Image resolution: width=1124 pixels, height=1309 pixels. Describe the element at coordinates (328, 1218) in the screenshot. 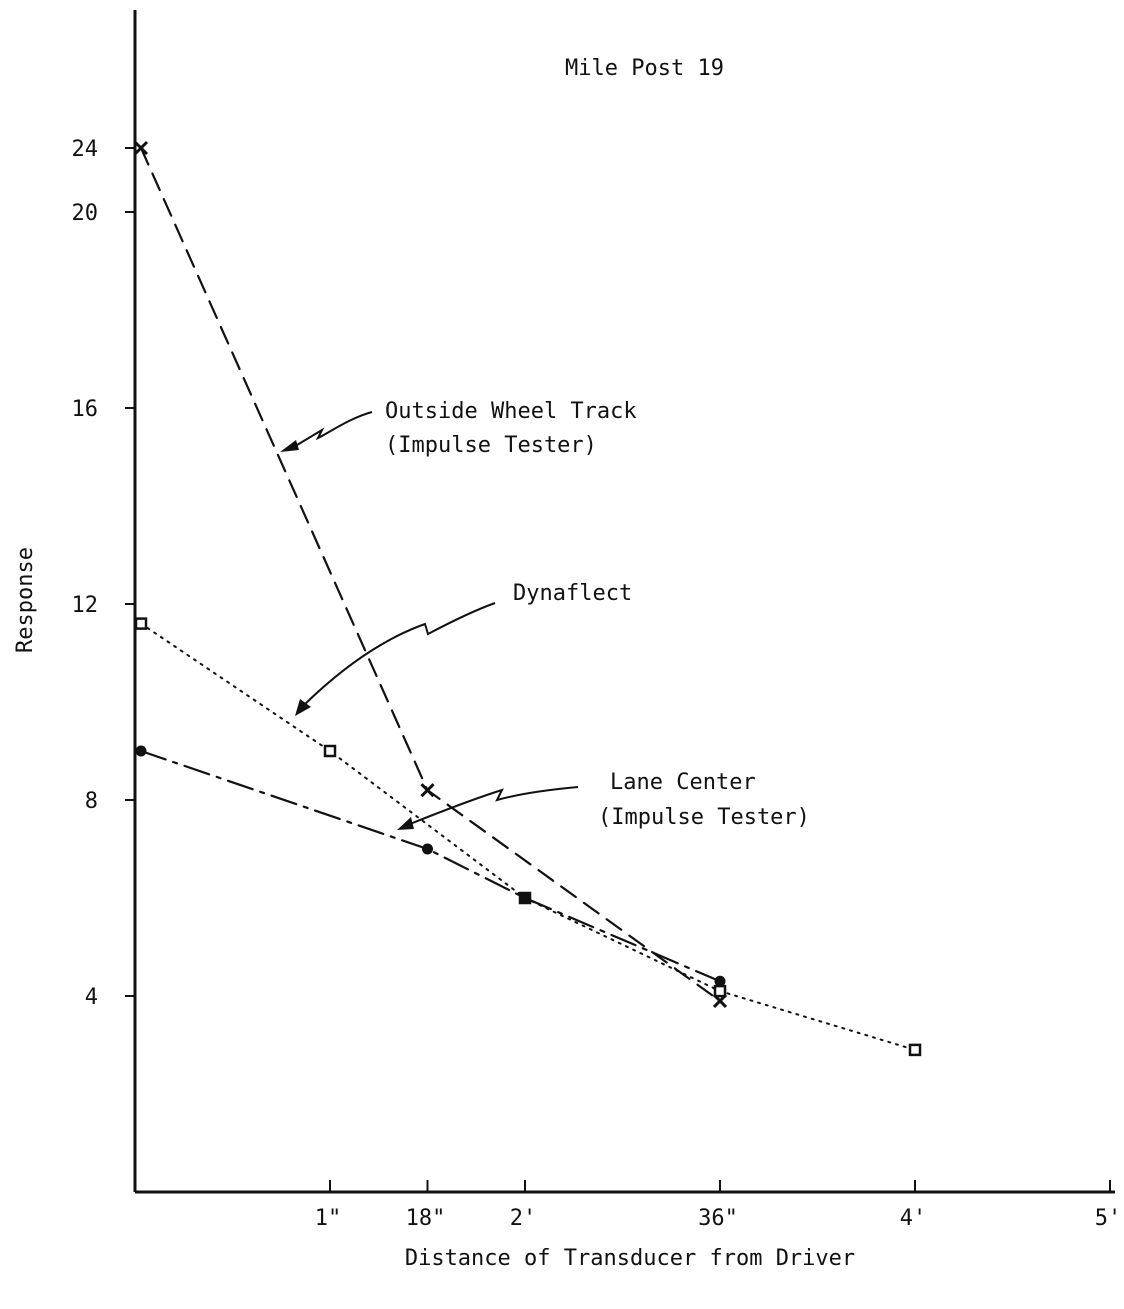

I see `x-tick-label: 1"` at that location.